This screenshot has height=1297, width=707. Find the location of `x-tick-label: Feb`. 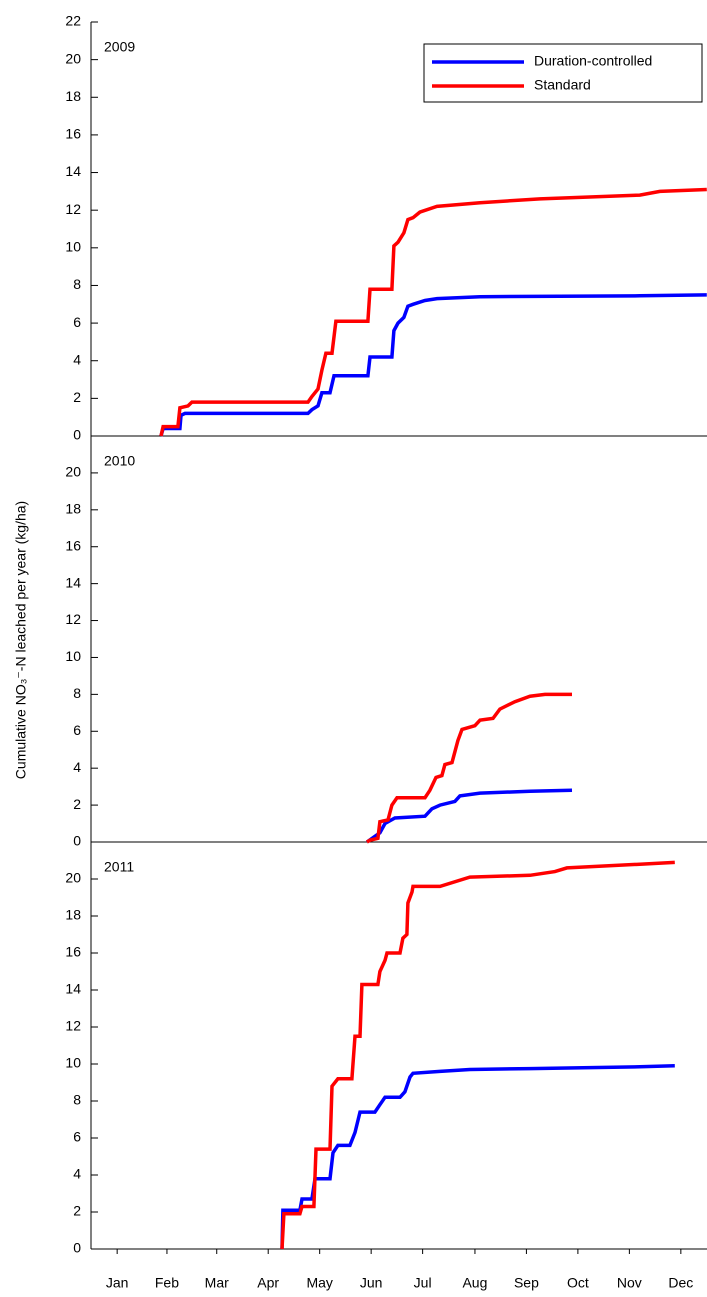

x-tick-label: Feb is located at coordinates (167, 1283).